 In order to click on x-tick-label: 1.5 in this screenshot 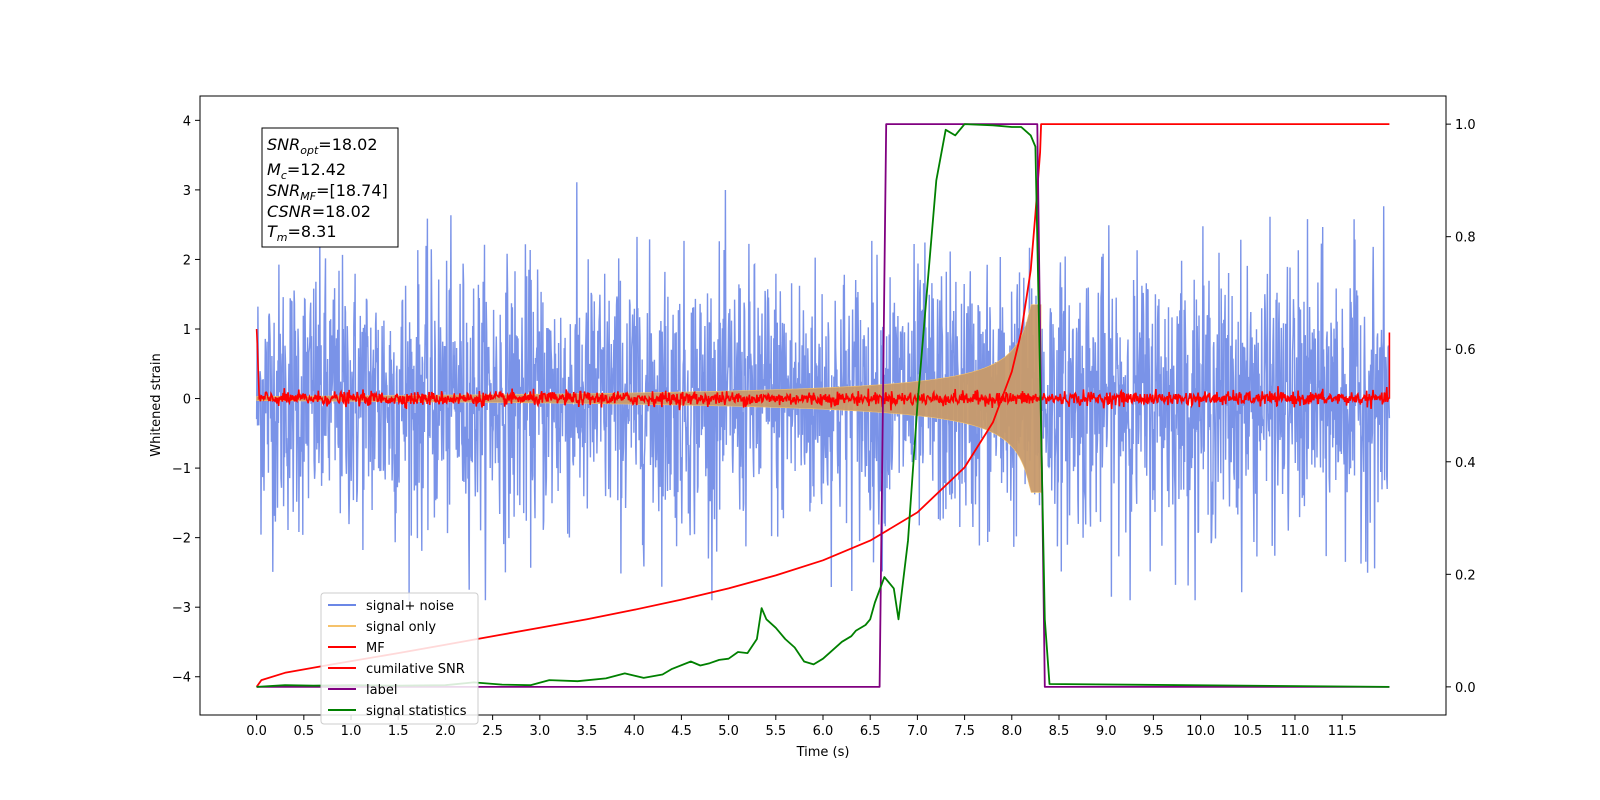, I will do `click(398, 731)`.